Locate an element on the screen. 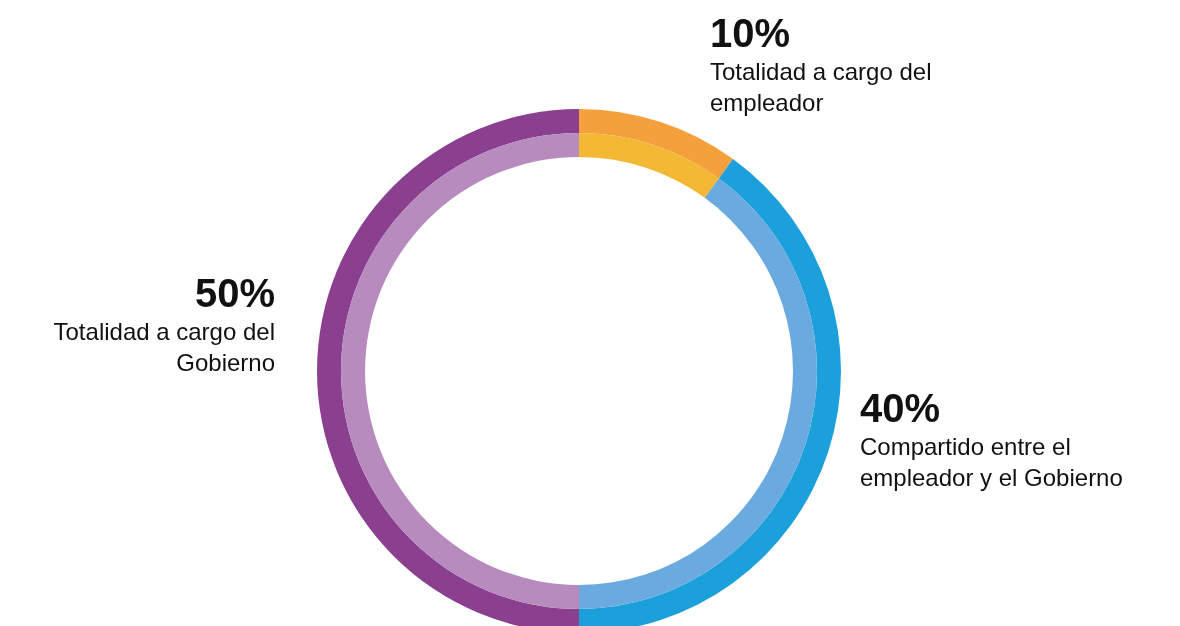  slice-label: Totalidad a cargo del empleador is located at coordinates (821, 87).